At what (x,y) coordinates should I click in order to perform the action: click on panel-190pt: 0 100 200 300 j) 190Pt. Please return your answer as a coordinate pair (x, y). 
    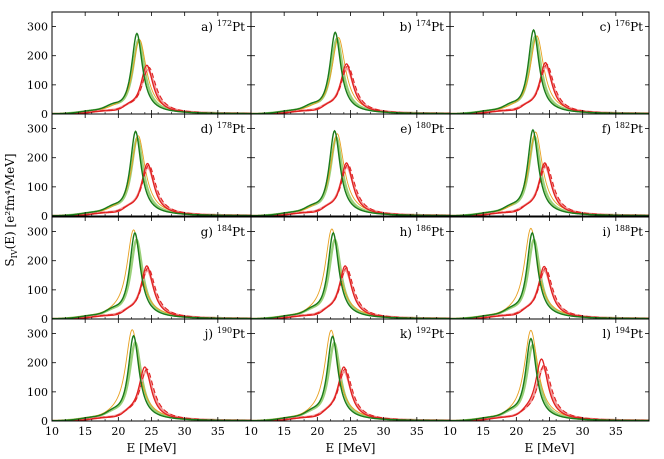
    Looking at the image, I should click on (139, 373).